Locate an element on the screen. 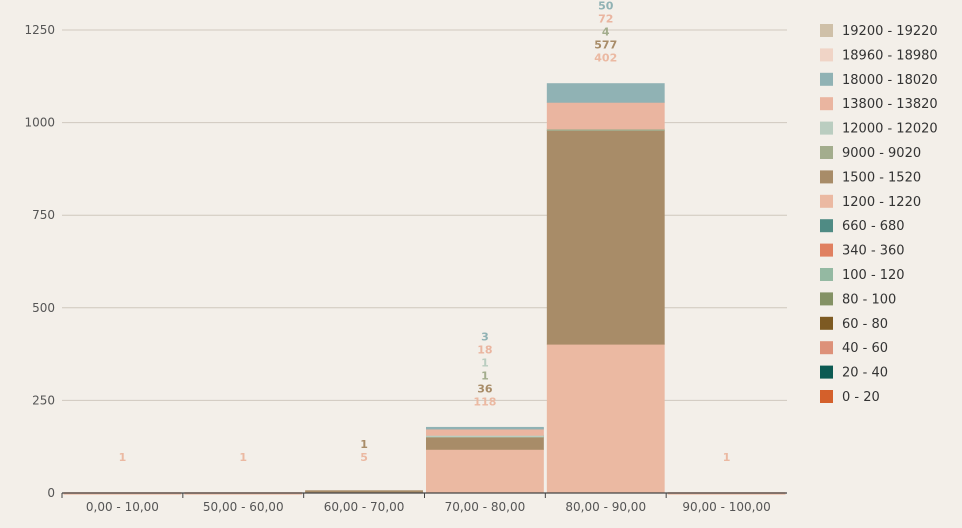 Image resolution: width=962 pixels, height=528 pixels. legend-label: 80 - 100 is located at coordinates (869, 299).